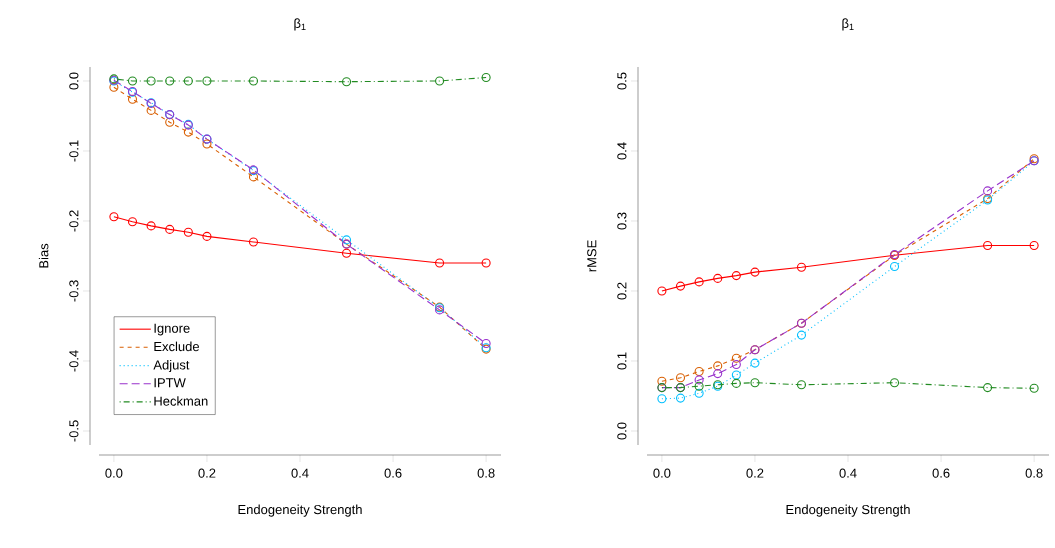 This screenshot has width=1055, height=548. I want to click on legend-label: Exclude, so click(177, 346).